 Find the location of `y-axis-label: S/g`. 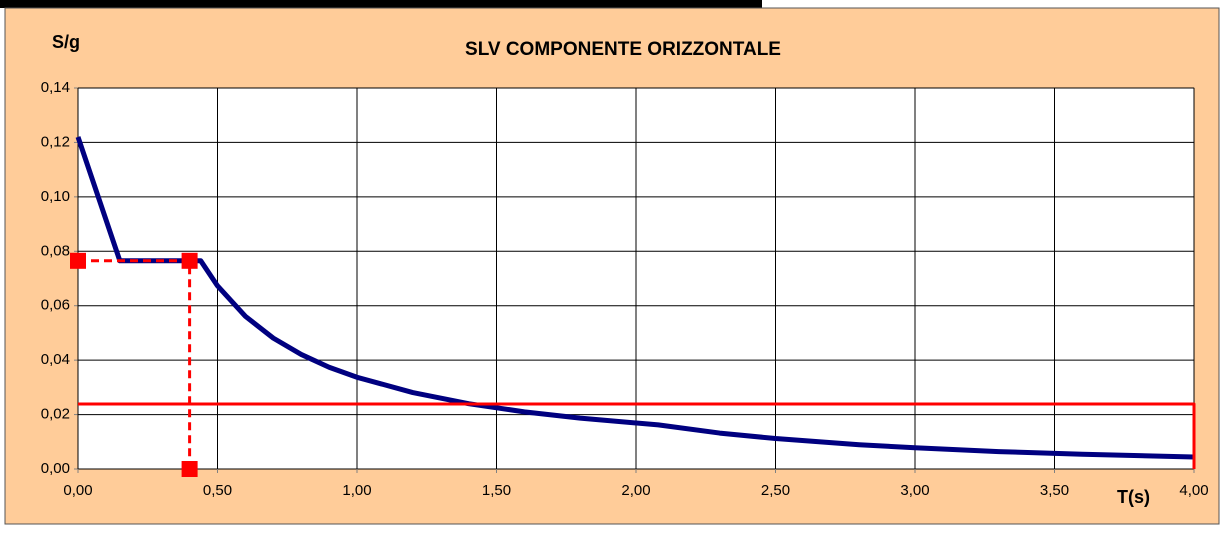

y-axis-label: S/g is located at coordinates (66, 42).